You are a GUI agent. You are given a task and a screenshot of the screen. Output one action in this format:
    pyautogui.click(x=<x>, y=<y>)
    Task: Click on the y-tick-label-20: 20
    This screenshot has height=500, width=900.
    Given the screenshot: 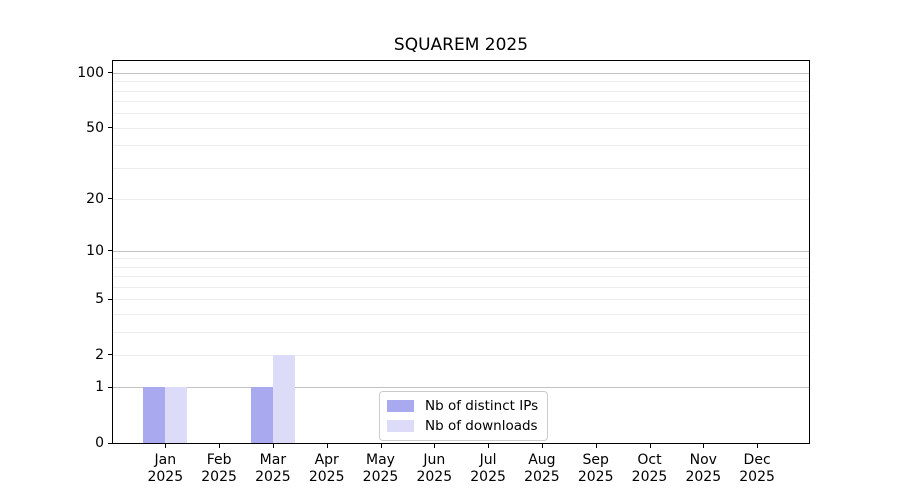 What is the action you would take?
    pyautogui.click(x=95, y=198)
    